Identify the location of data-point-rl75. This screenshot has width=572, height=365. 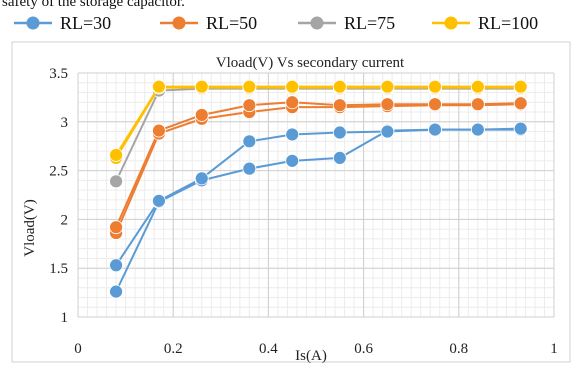
(116, 181).